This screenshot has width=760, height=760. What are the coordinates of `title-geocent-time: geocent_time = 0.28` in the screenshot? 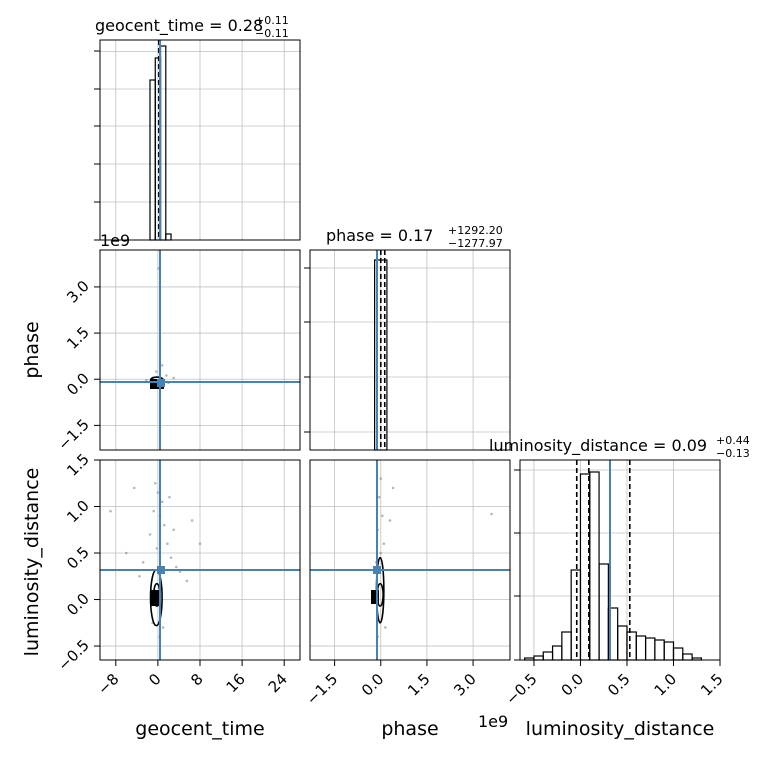 It's located at (179, 26).